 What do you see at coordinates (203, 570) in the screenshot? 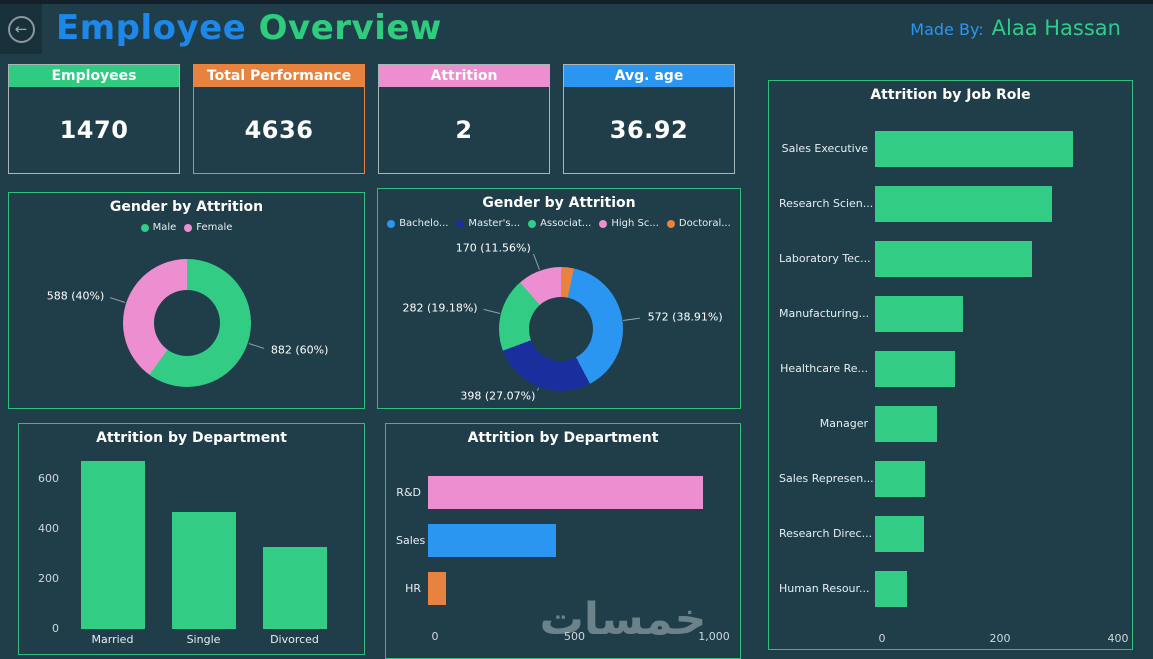
I see `bar-single` at bounding box center [203, 570].